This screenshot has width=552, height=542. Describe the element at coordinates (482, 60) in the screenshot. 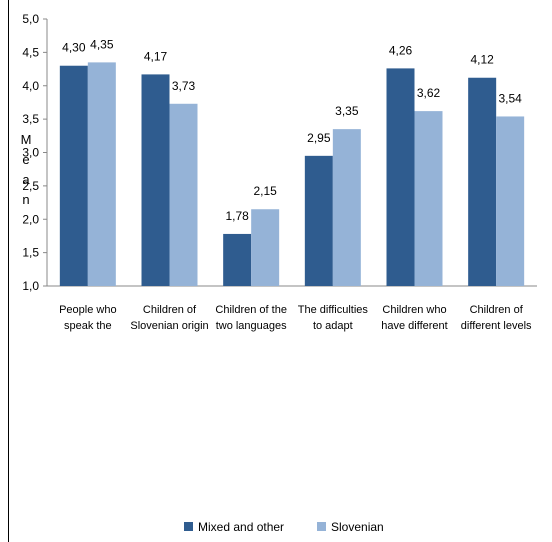

I see `data-label: 4,12` at that location.